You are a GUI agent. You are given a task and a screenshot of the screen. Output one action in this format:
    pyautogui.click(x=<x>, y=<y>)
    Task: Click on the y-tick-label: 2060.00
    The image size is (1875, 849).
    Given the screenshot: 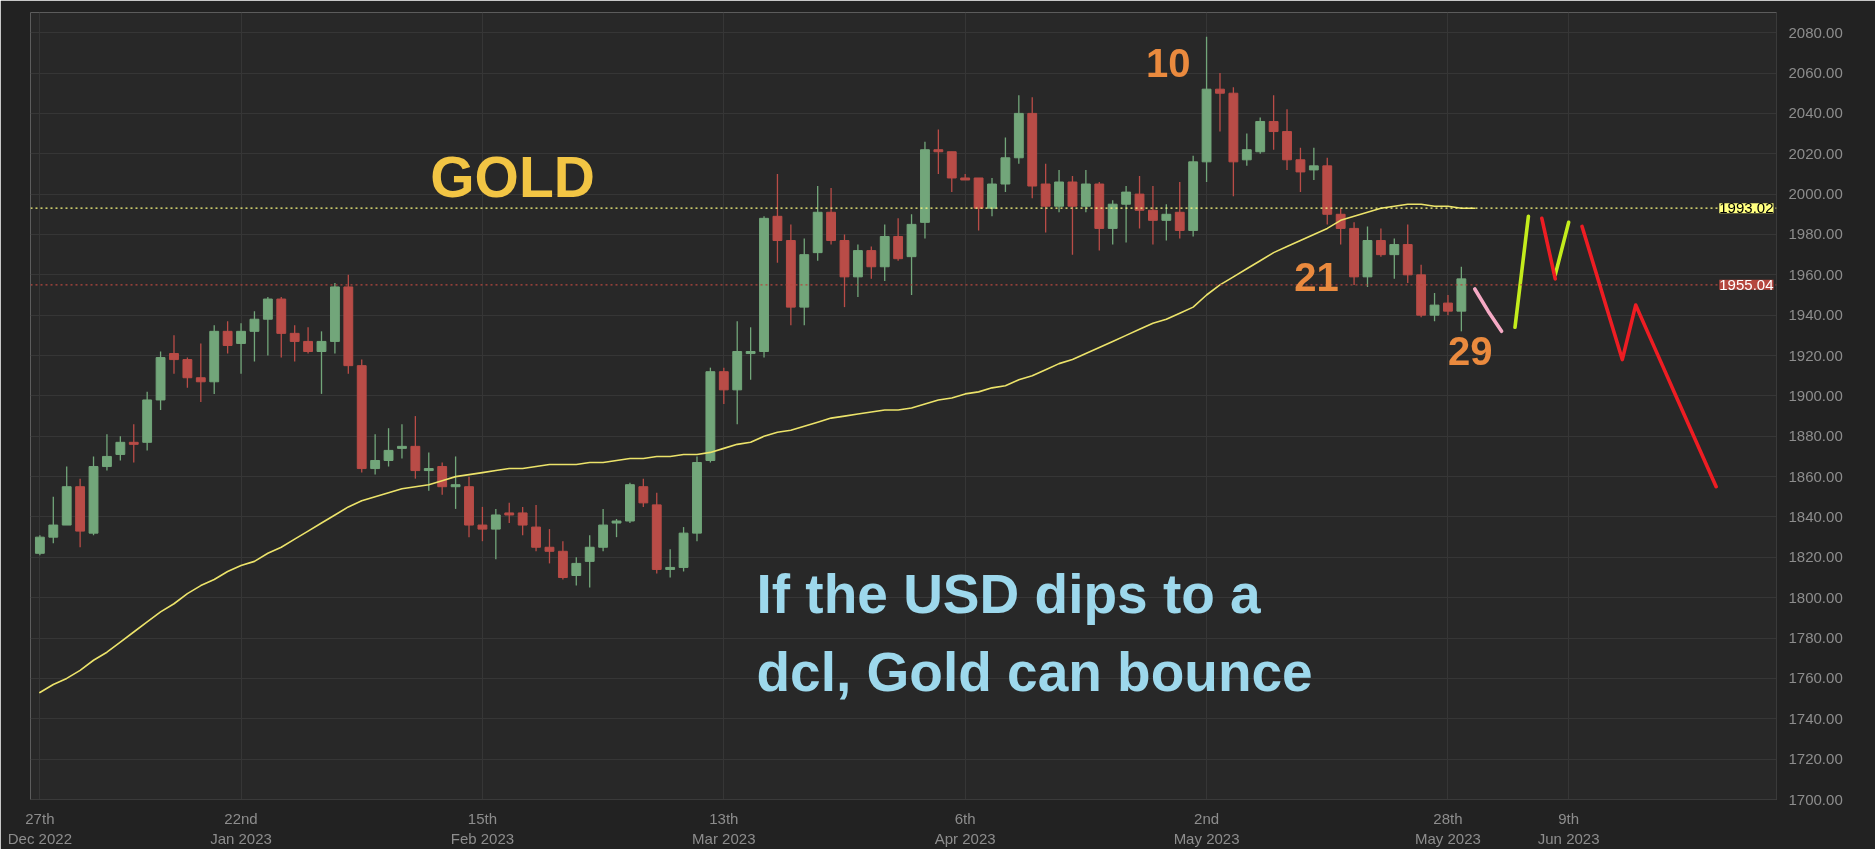 What is the action you would take?
    pyautogui.click(x=1815, y=73)
    